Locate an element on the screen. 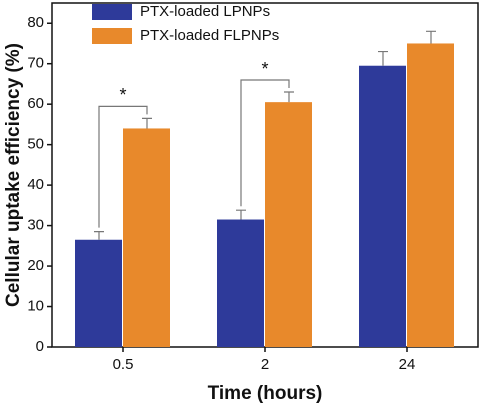 This screenshot has height=409, width=500. x-axis-title: Time (hours) is located at coordinates (265, 393).